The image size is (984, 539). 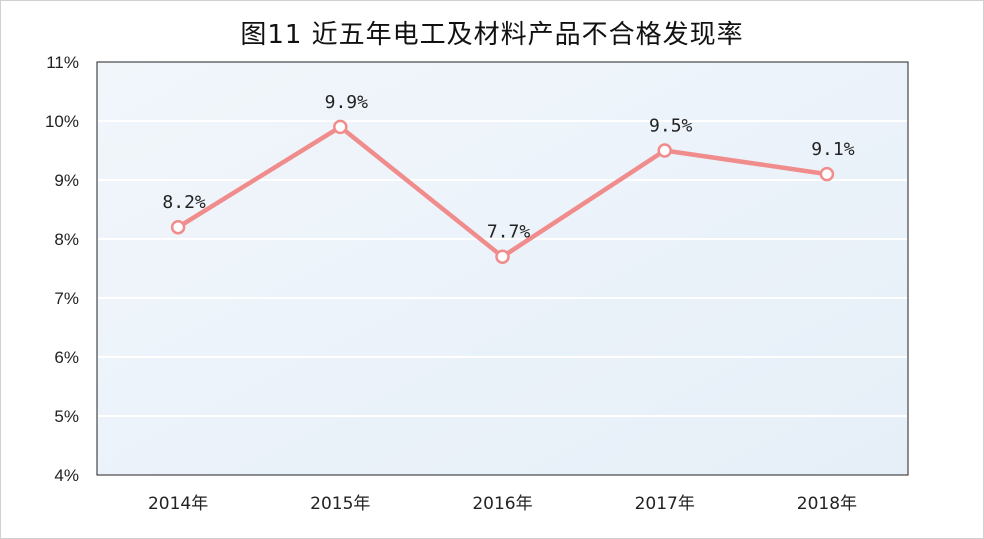 What do you see at coordinates (492, 35) in the screenshot?
I see `chart-title: 图11 近五年电工及材料产品不合格发现率` at bounding box center [492, 35].